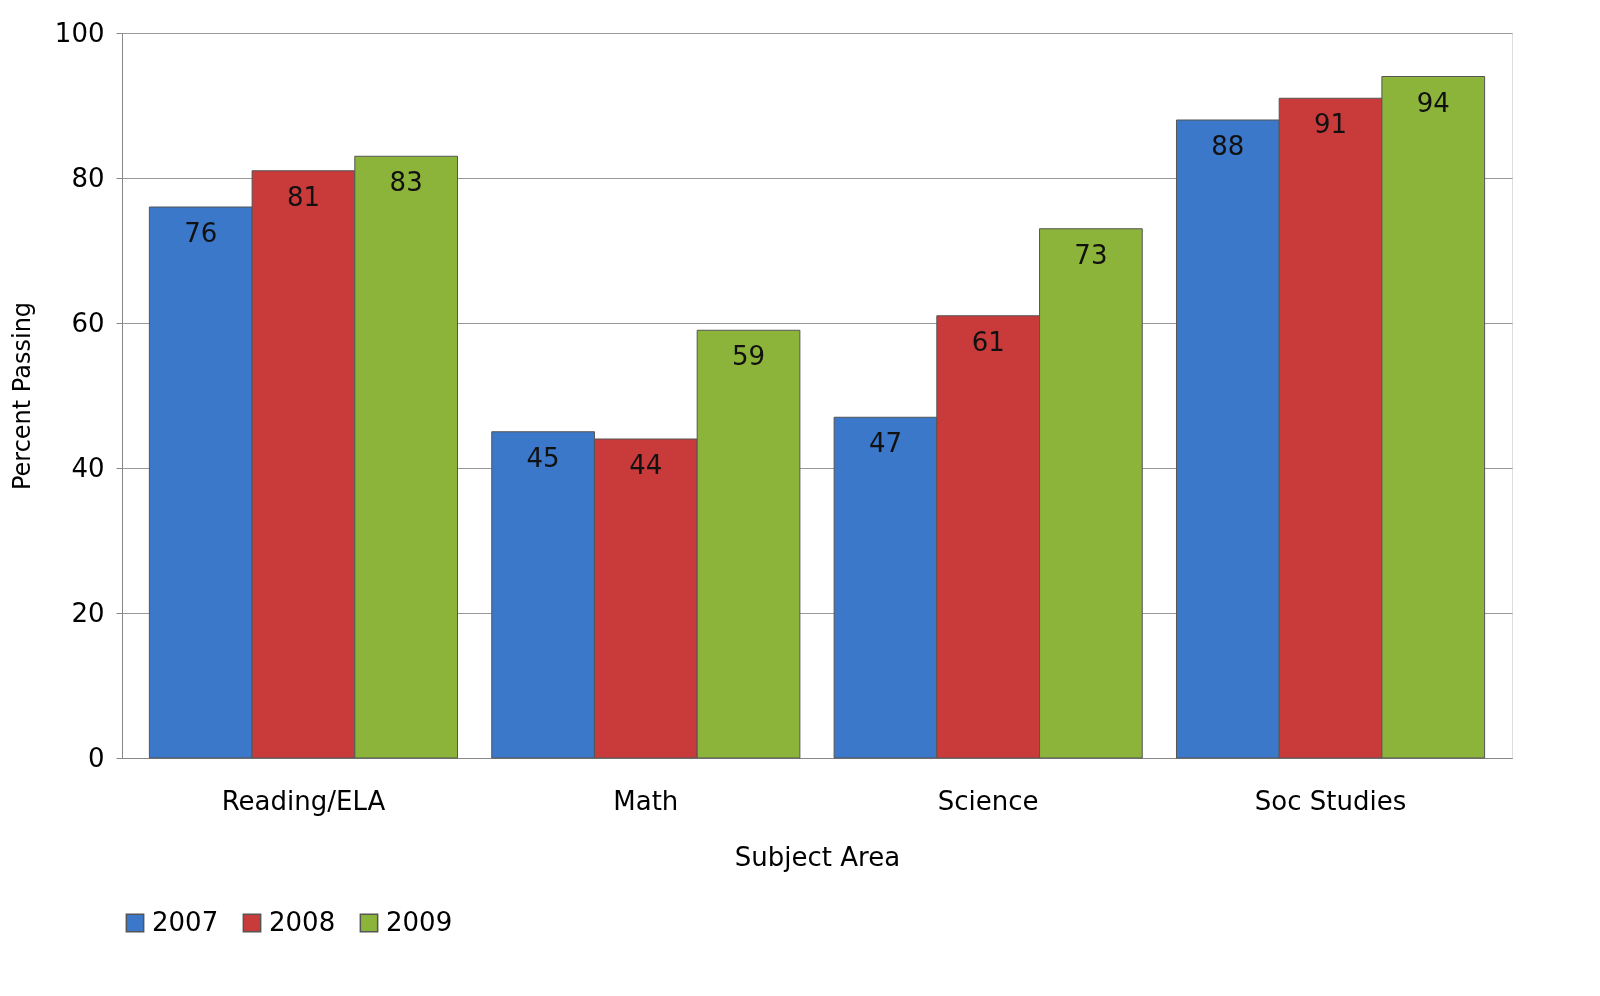 This screenshot has height=996, width=1600. I want to click on data-label: 76, so click(201, 233).